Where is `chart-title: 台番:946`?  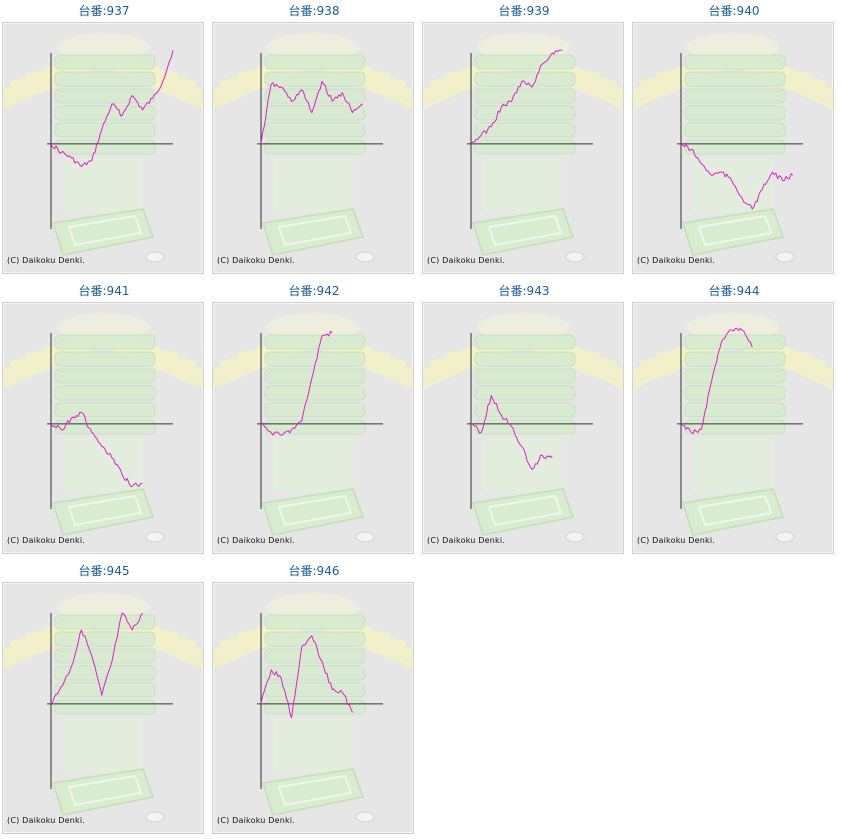 chart-title: 台番:946 is located at coordinates (314, 571).